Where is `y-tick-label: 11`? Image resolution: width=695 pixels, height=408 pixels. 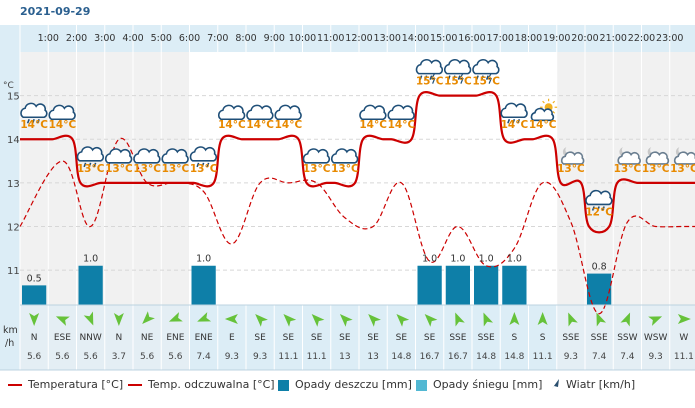
y-tick-label: 11 is located at coordinates (13, 271).